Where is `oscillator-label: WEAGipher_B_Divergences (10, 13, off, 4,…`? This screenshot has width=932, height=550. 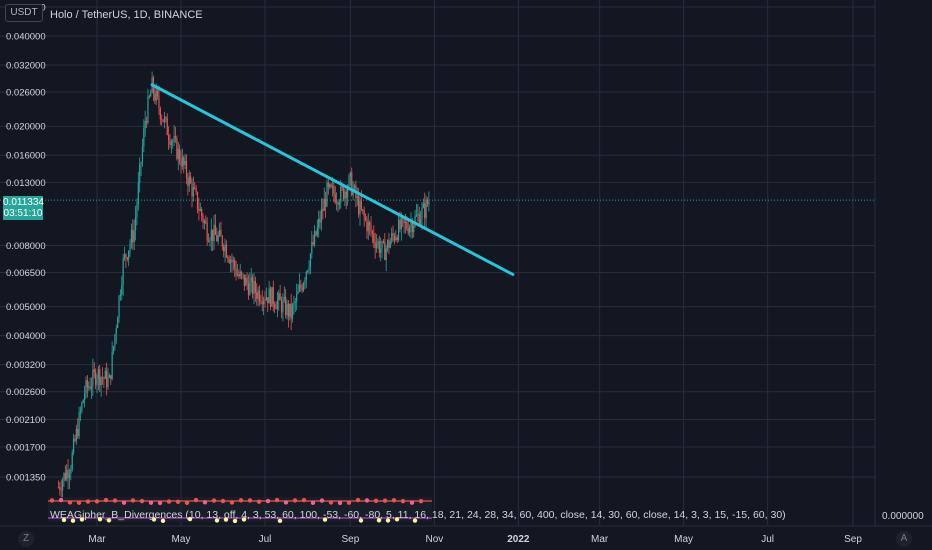
oscillator-label: WEAGipher_B_Divergences (10, 13, off, 4,… is located at coordinates (418, 515).